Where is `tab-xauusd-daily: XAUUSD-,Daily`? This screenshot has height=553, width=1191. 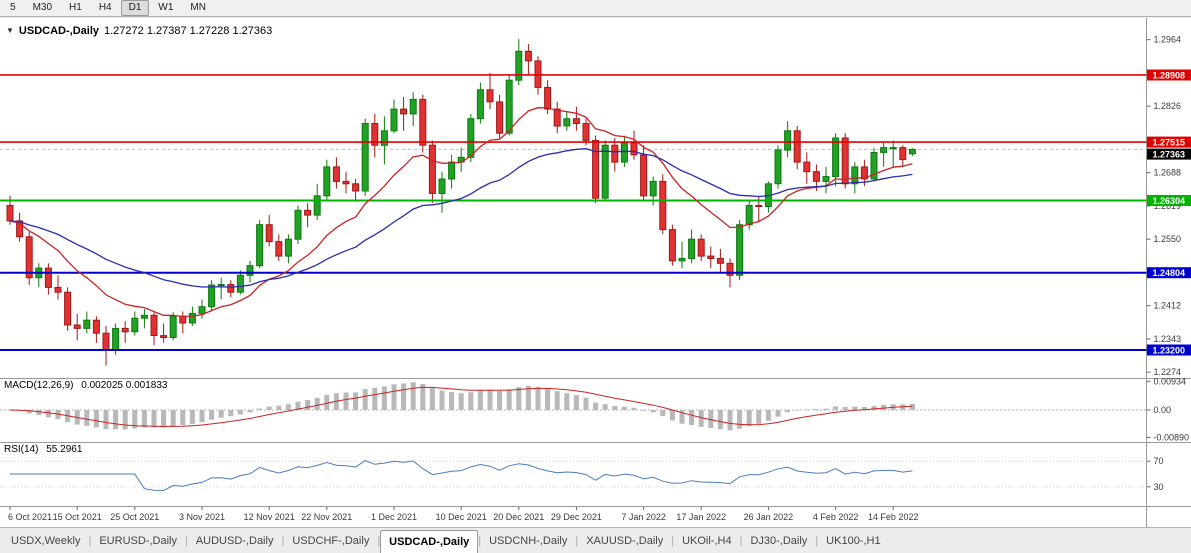
tab-xauusd-daily: XAUUSD-,Daily is located at coordinates (625, 541).